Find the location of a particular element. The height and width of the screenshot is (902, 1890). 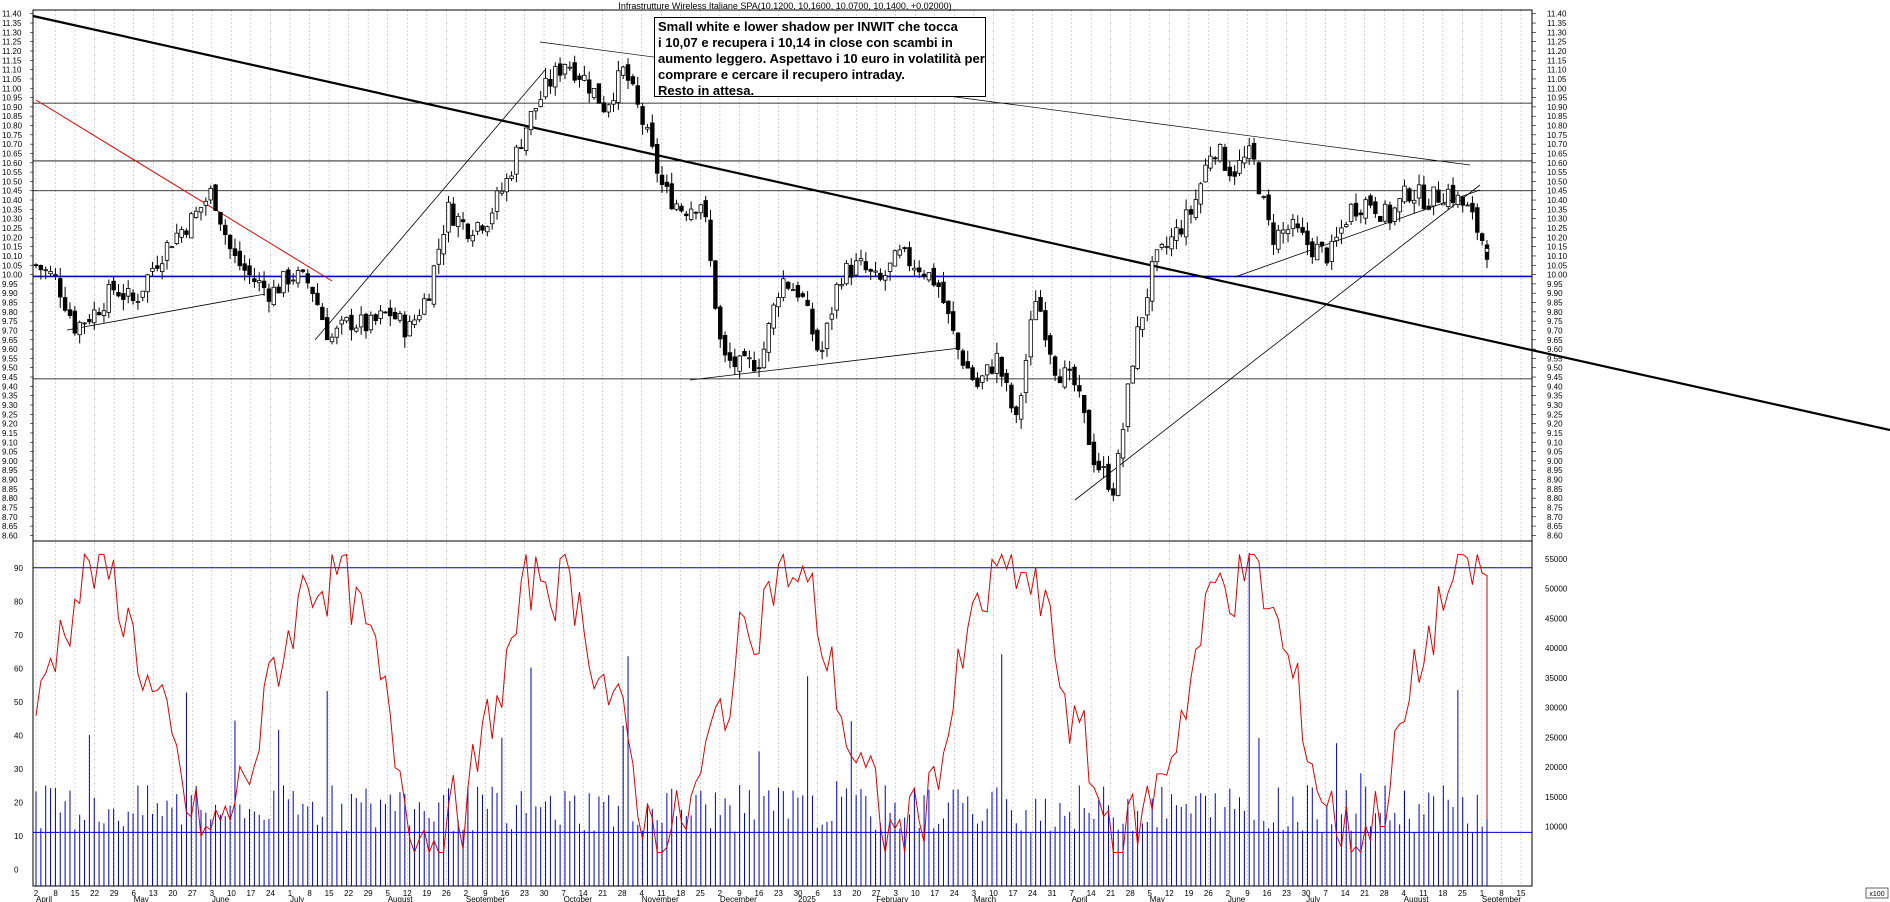

price-tick-right: 10.25 is located at coordinates (1557, 228).